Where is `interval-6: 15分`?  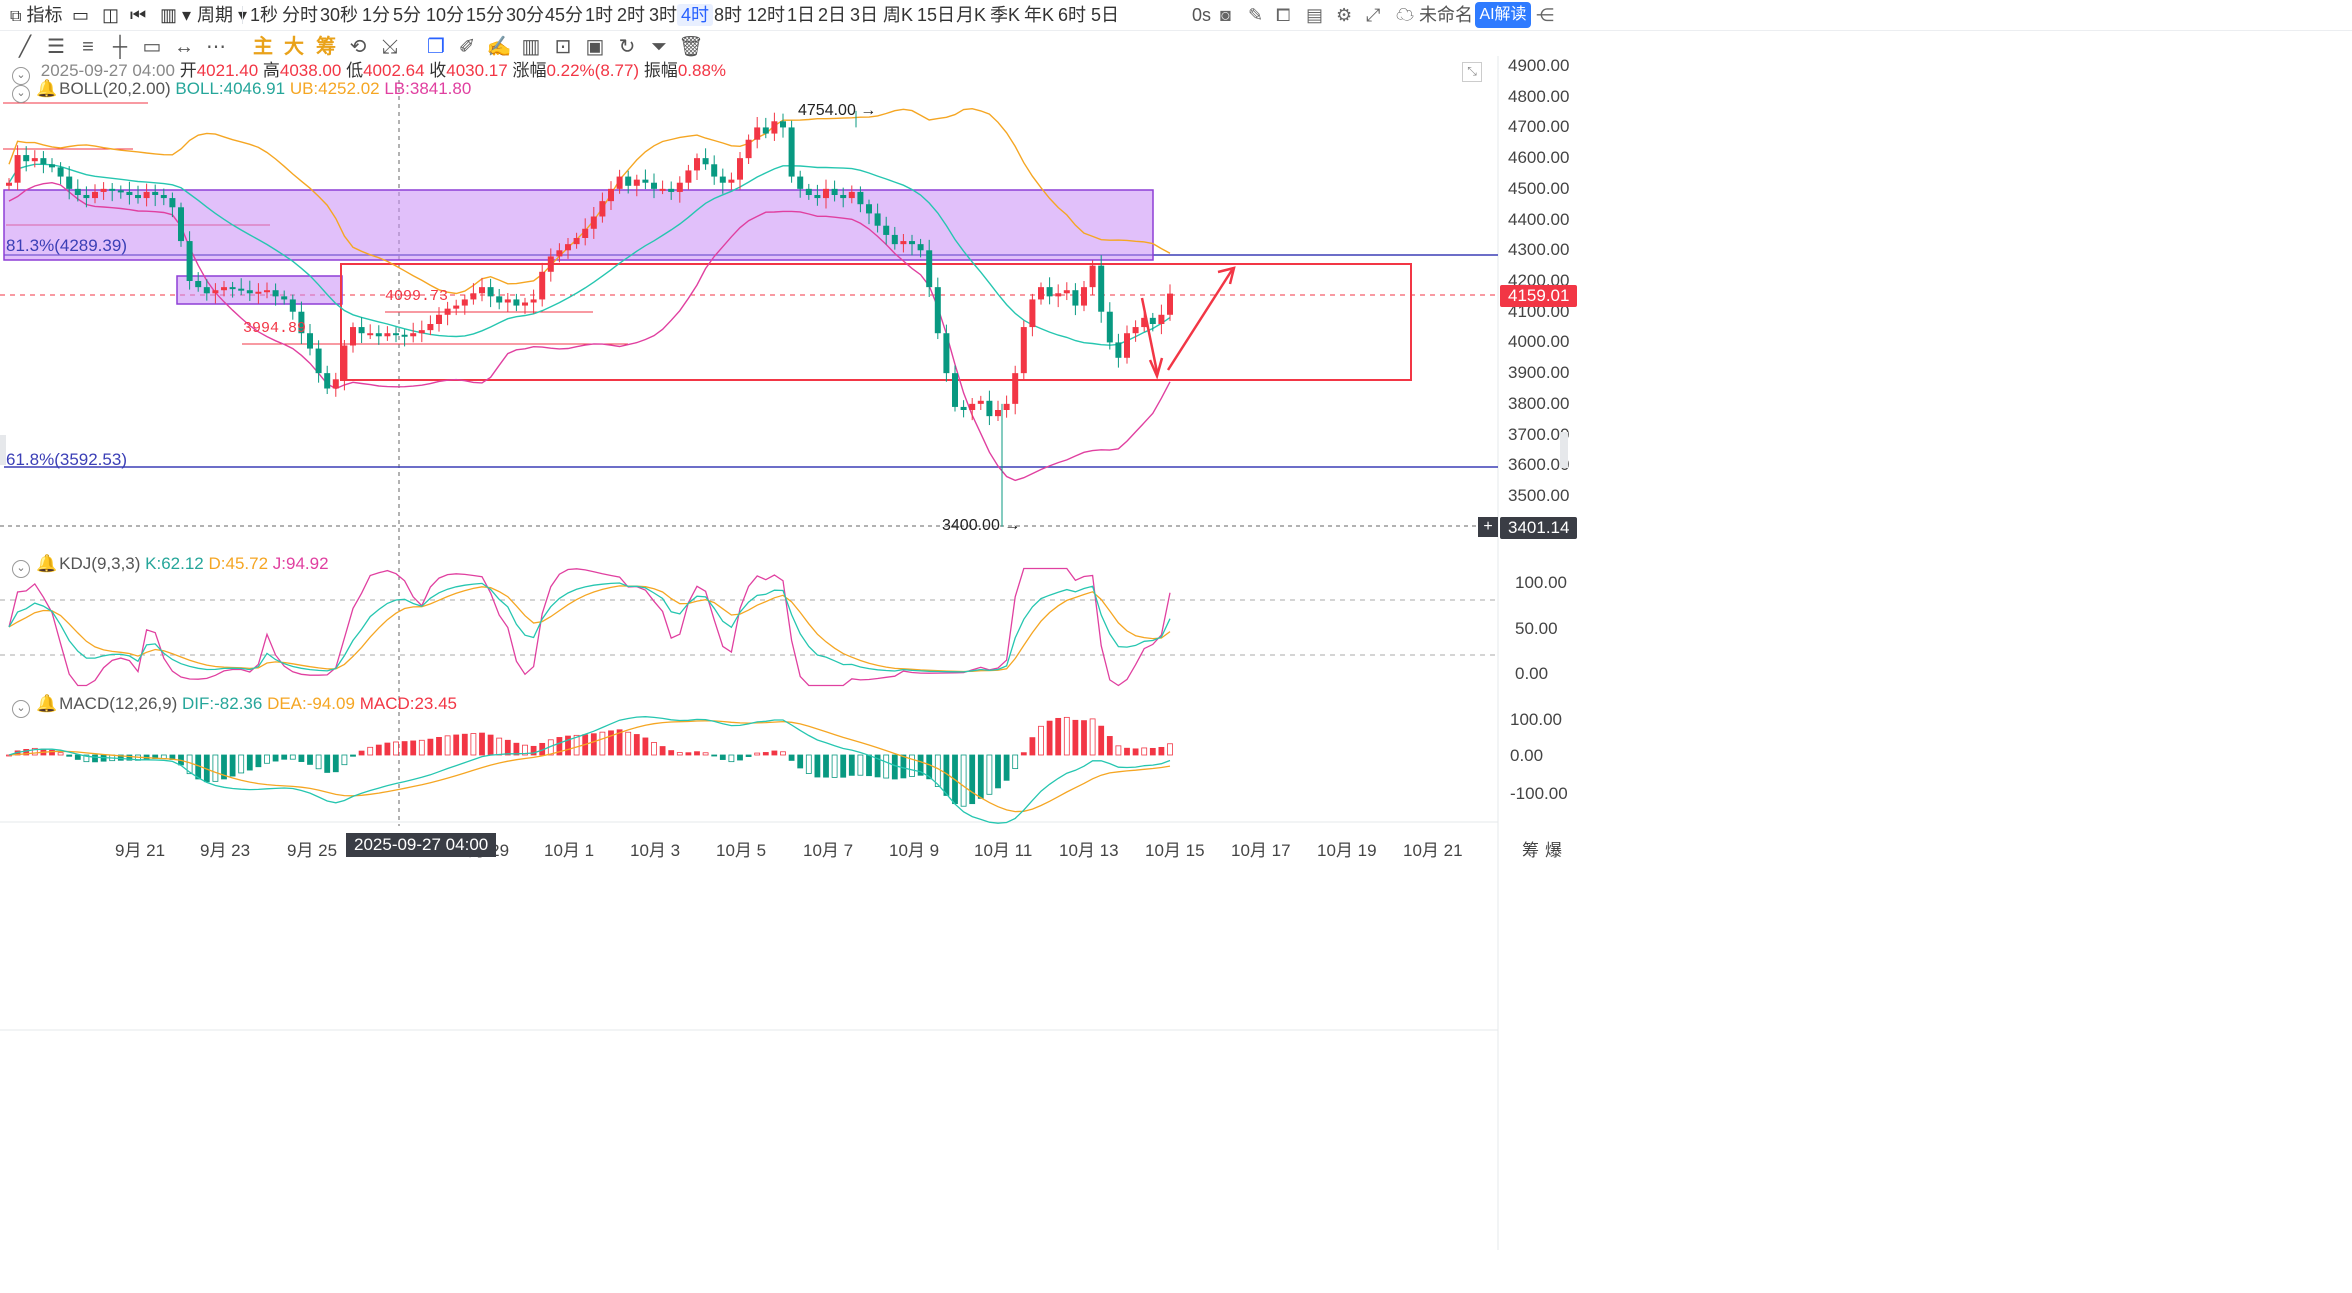
interval-6: 15分 is located at coordinates (485, 15).